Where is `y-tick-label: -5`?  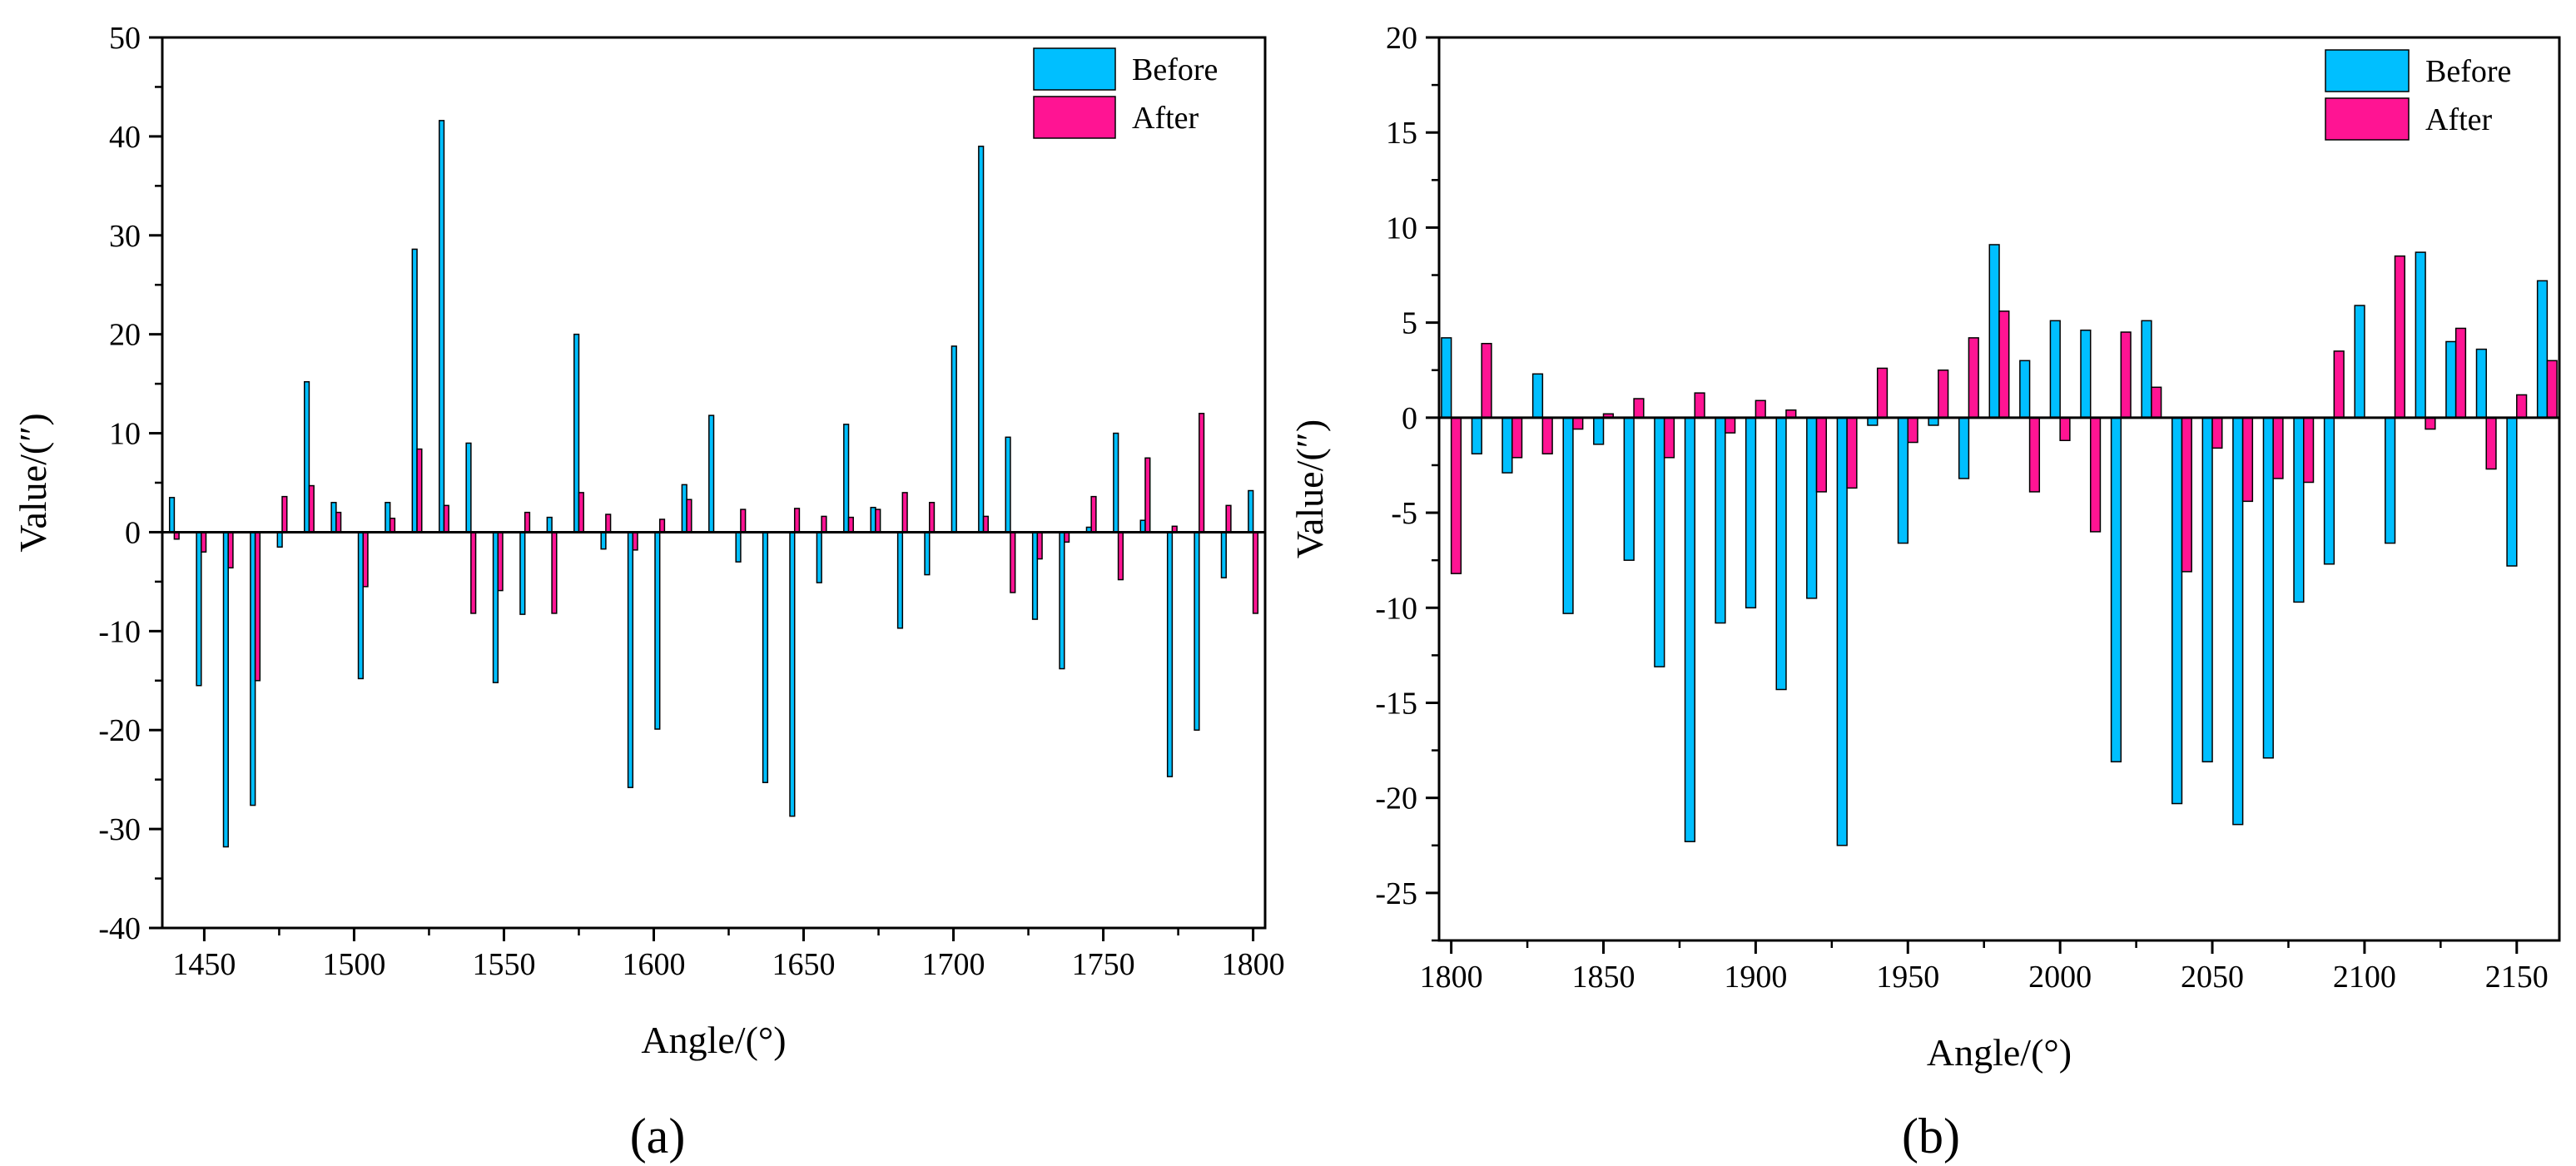 y-tick-label: -5 is located at coordinates (1404, 513).